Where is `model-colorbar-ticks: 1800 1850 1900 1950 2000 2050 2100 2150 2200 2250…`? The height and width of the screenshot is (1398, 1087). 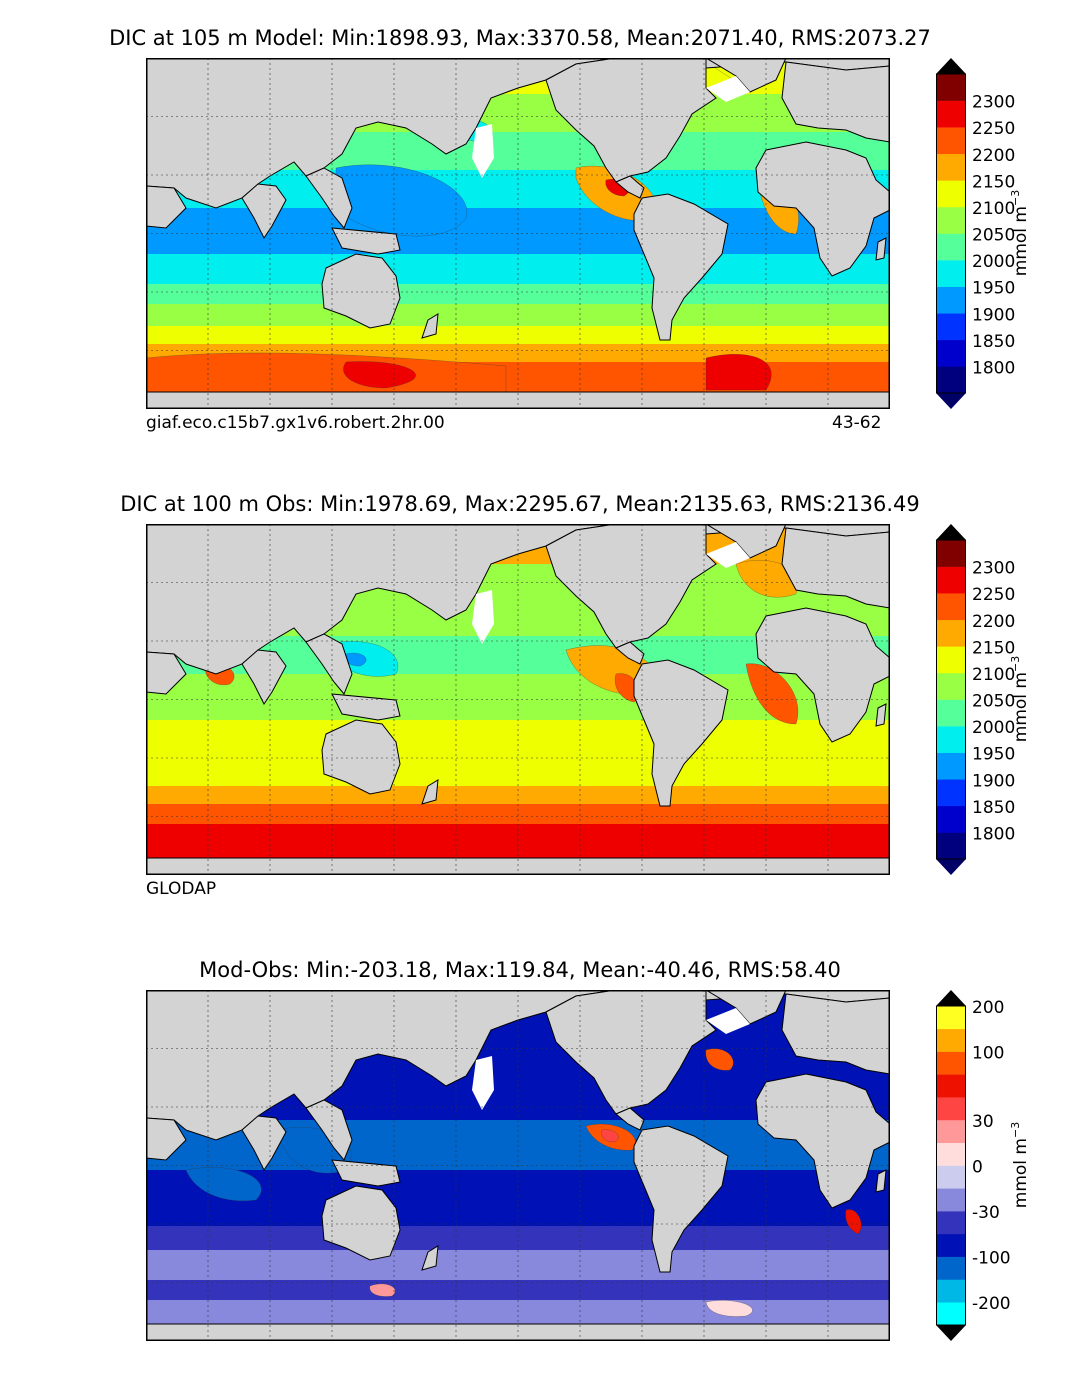 model-colorbar-ticks: 1800 1850 1900 1950 2000 2050 2100 2150 2200 2250… is located at coordinates (993, 236).